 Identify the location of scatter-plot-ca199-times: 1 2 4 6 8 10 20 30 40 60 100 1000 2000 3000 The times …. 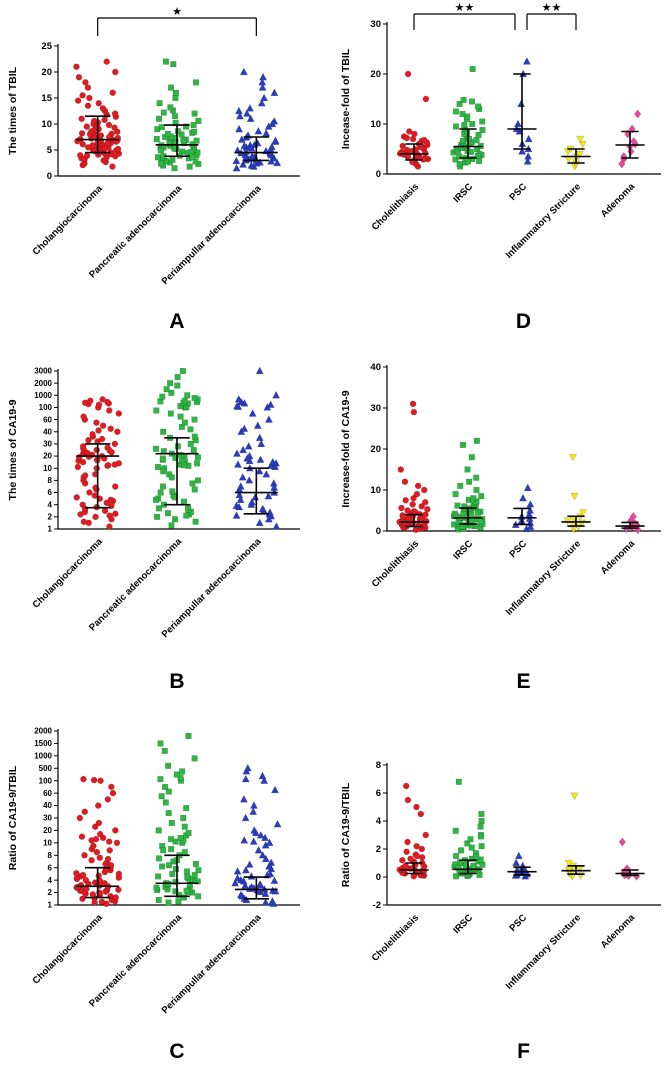
(153, 503).